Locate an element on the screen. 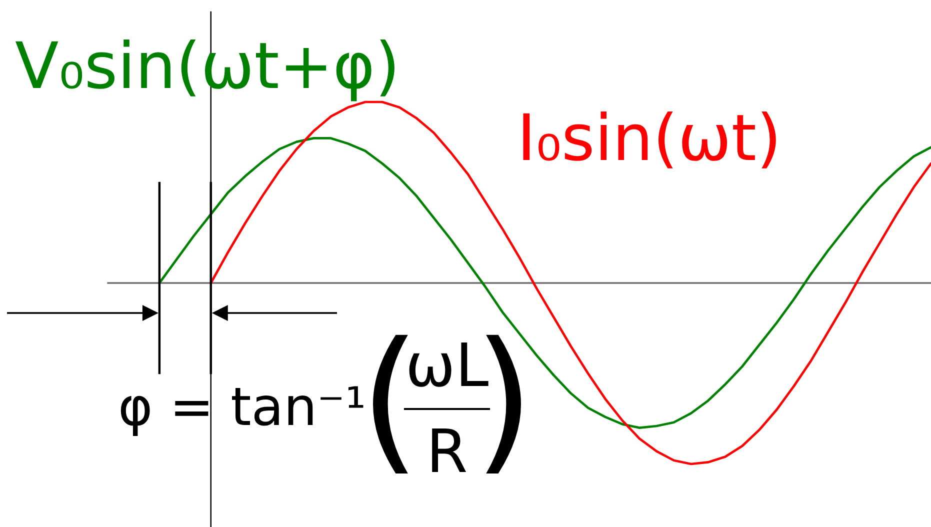 This screenshot has width=931, height=527. annotation: φ = tan⁻¹ is located at coordinates (242, 411).